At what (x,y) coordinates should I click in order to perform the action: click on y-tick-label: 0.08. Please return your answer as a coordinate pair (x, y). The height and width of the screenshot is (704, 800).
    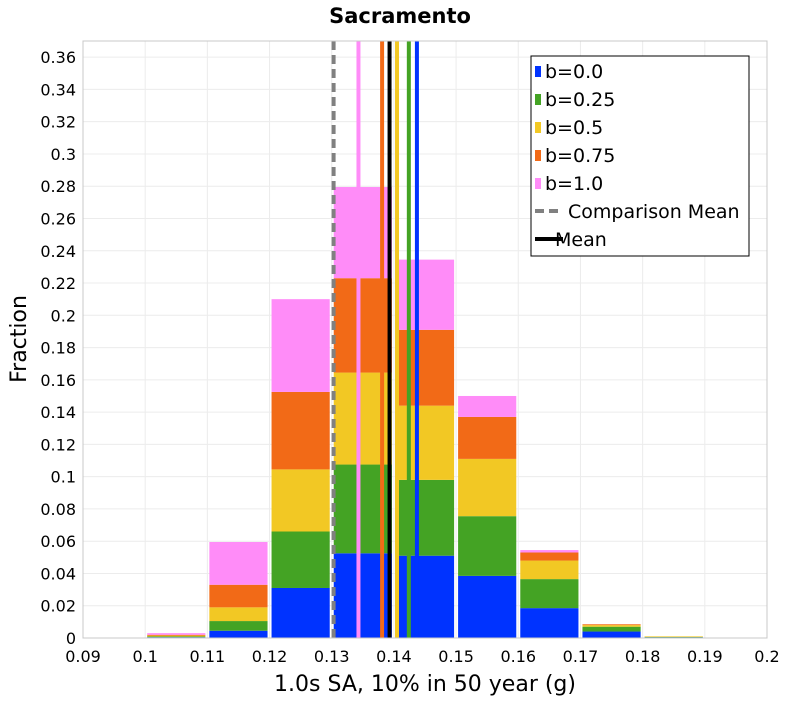
    Looking at the image, I should click on (58, 509).